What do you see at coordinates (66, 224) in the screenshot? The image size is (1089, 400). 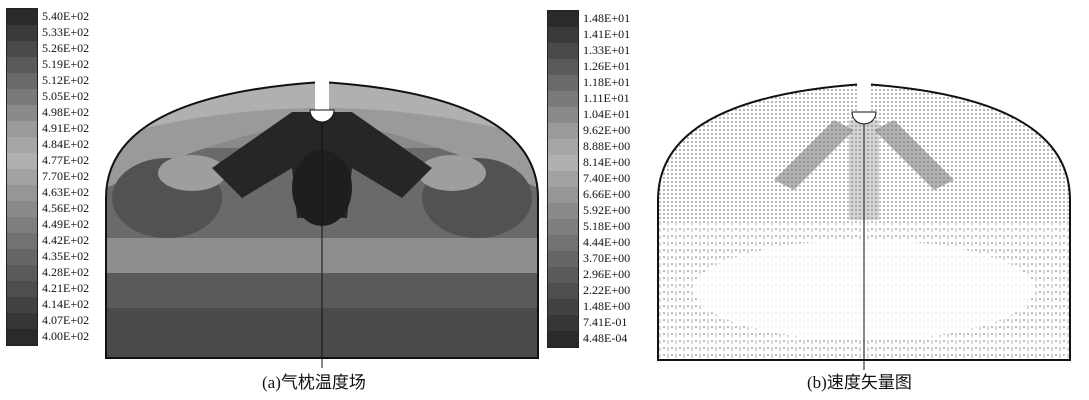 I see `legend-label: 4.49E+02` at bounding box center [66, 224].